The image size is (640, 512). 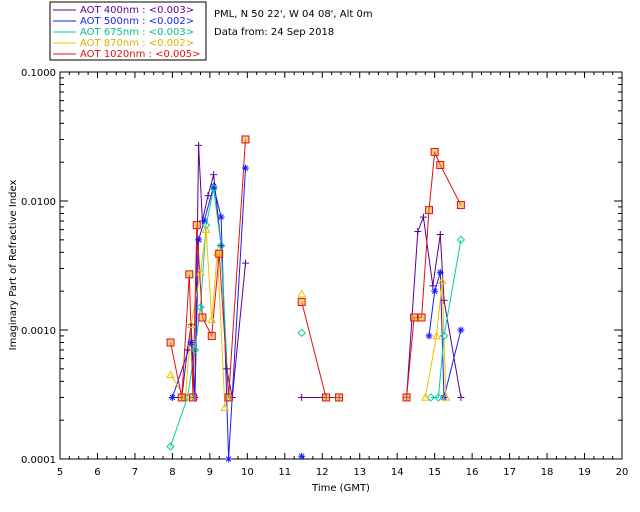 What do you see at coordinates (340, 488) in the screenshot?
I see `x-axis-label: Time (GMT)` at bounding box center [340, 488].